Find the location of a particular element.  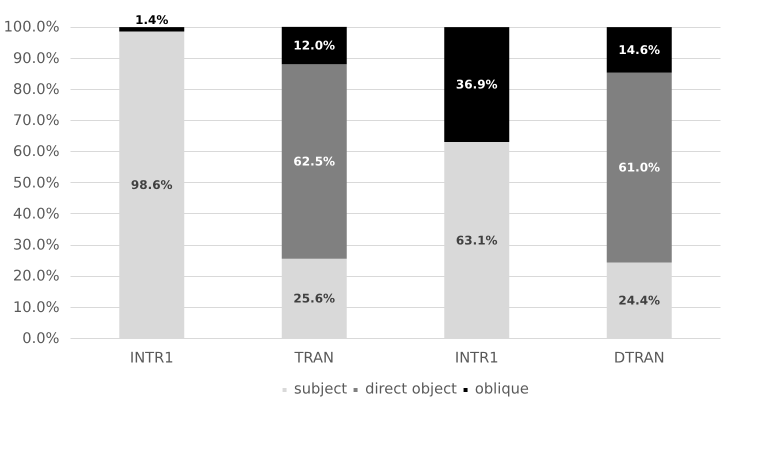

data-label: 24.4% is located at coordinates (639, 301).